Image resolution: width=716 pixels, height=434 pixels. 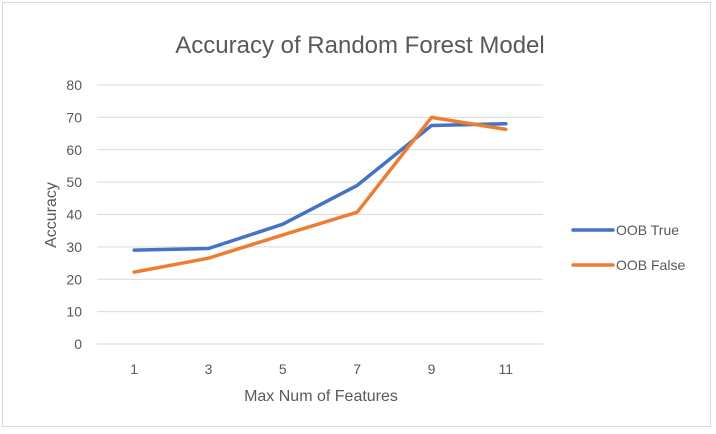 What do you see at coordinates (78, 344) in the screenshot?
I see `y-tick-label: 0` at bounding box center [78, 344].